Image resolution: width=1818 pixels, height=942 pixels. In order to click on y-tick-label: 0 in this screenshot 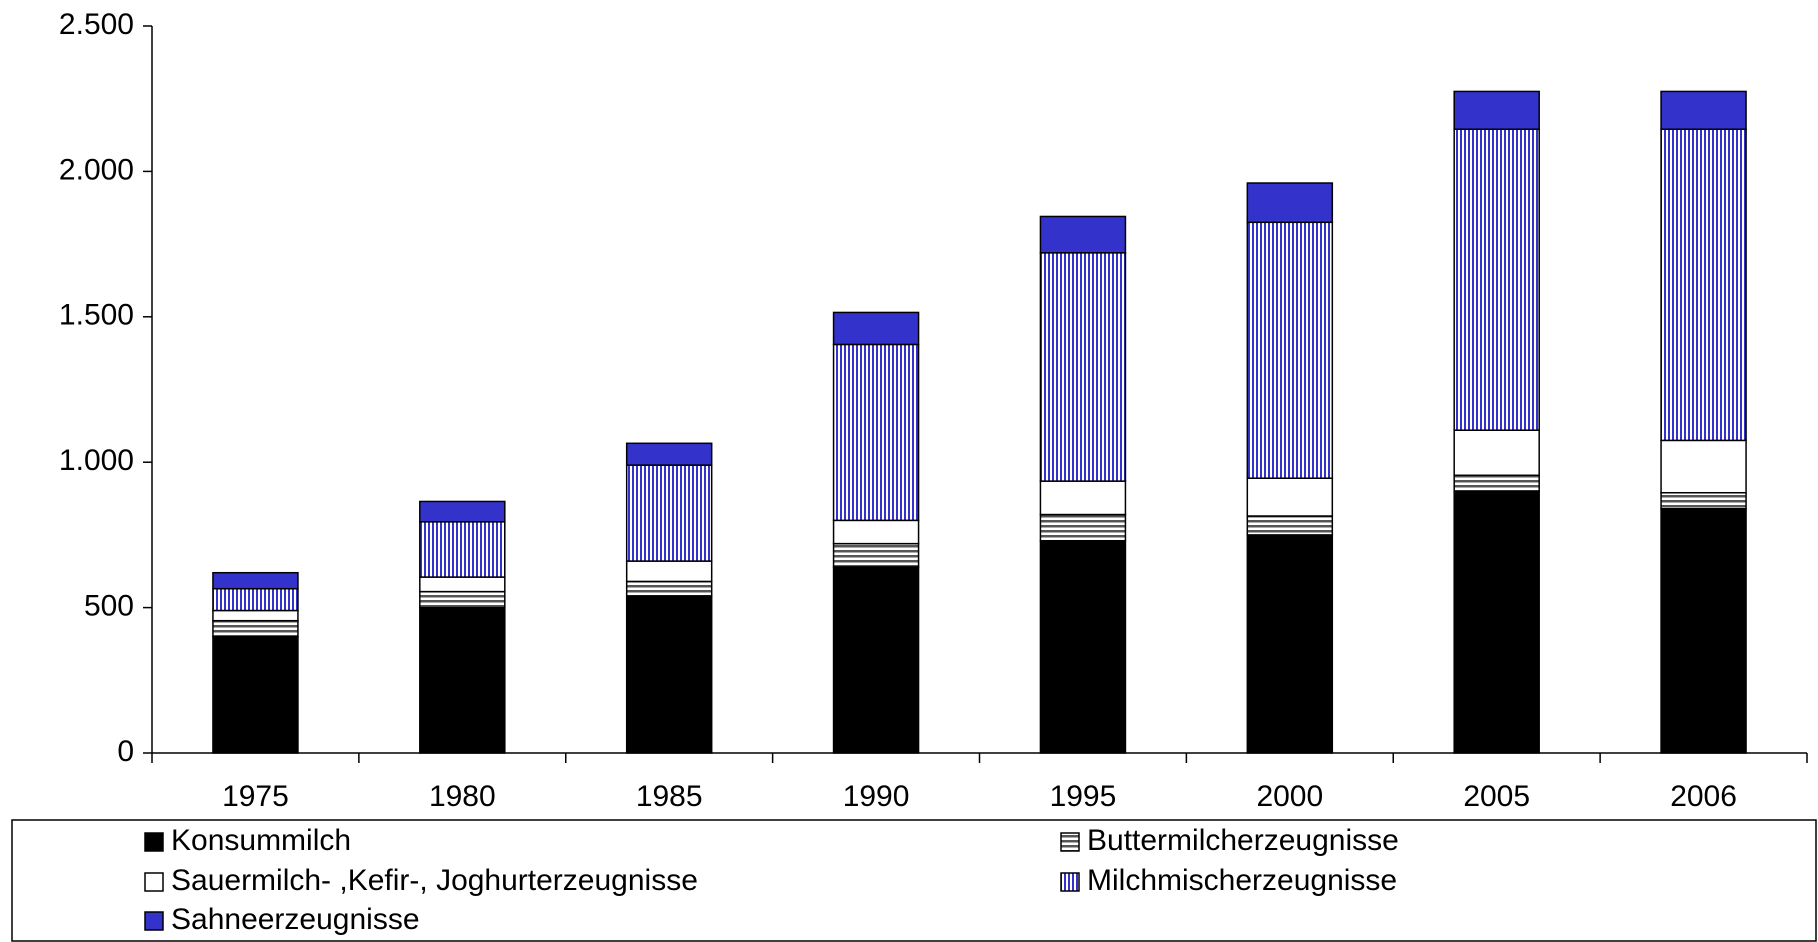, I will do `click(125, 751)`.